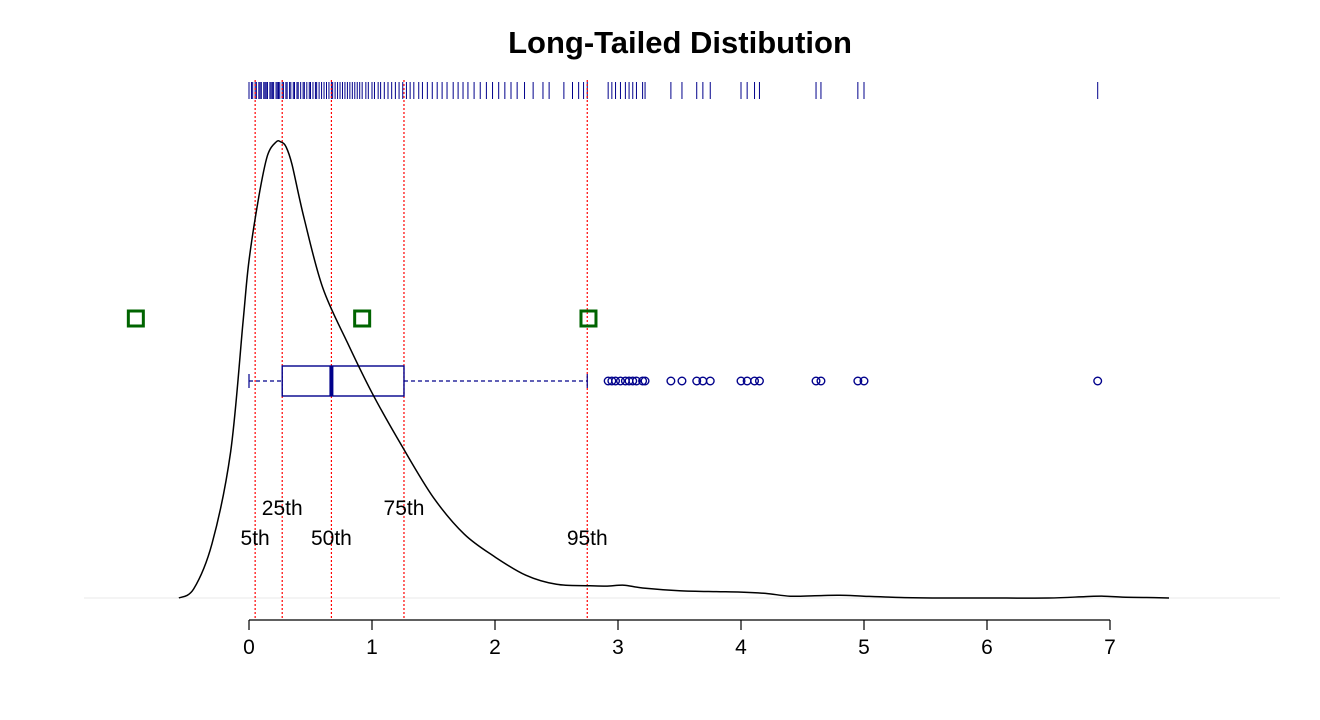  Describe the element at coordinates (255, 538) in the screenshot. I see `percentile-label-5th: 5th` at that location.